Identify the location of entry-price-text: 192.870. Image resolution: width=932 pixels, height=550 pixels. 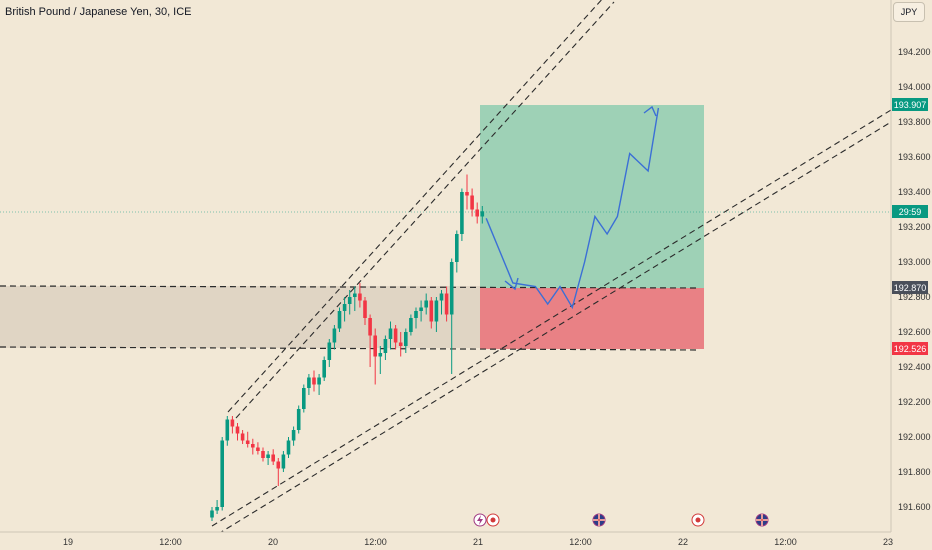
(910, 288).